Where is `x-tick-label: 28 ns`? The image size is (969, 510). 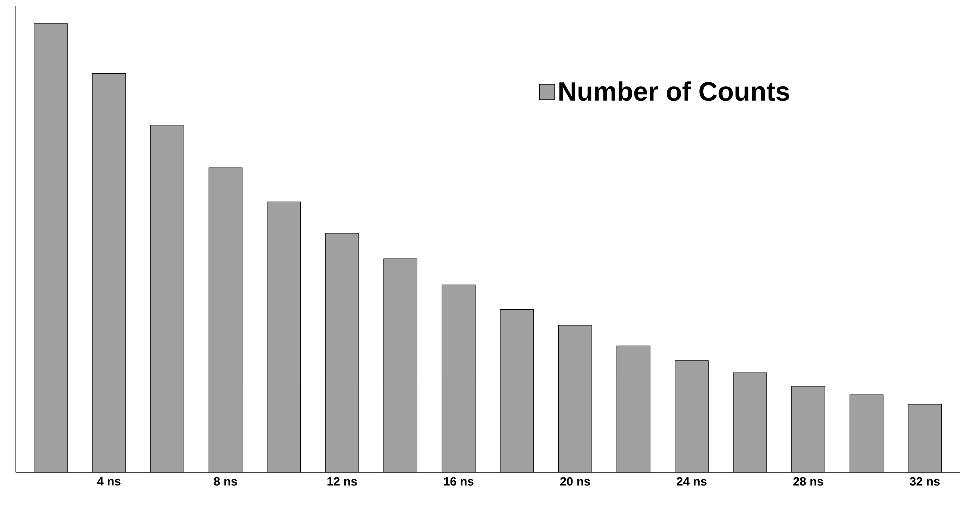 x-tick-label: 28 ns is located at coordinates (809, 481).